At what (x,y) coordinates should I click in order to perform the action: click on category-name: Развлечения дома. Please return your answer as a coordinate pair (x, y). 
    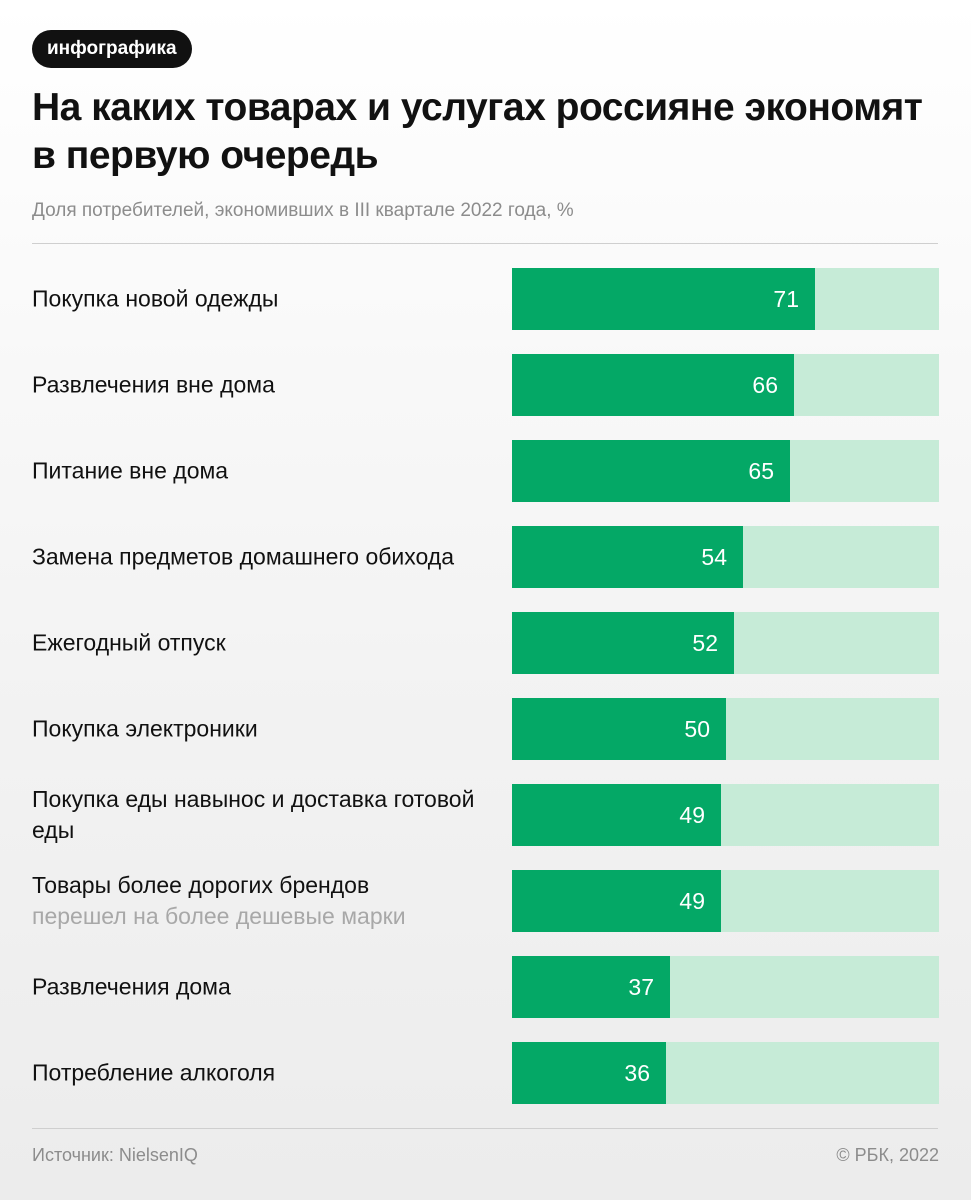
    Looking at the image, I should click on (131, 986).